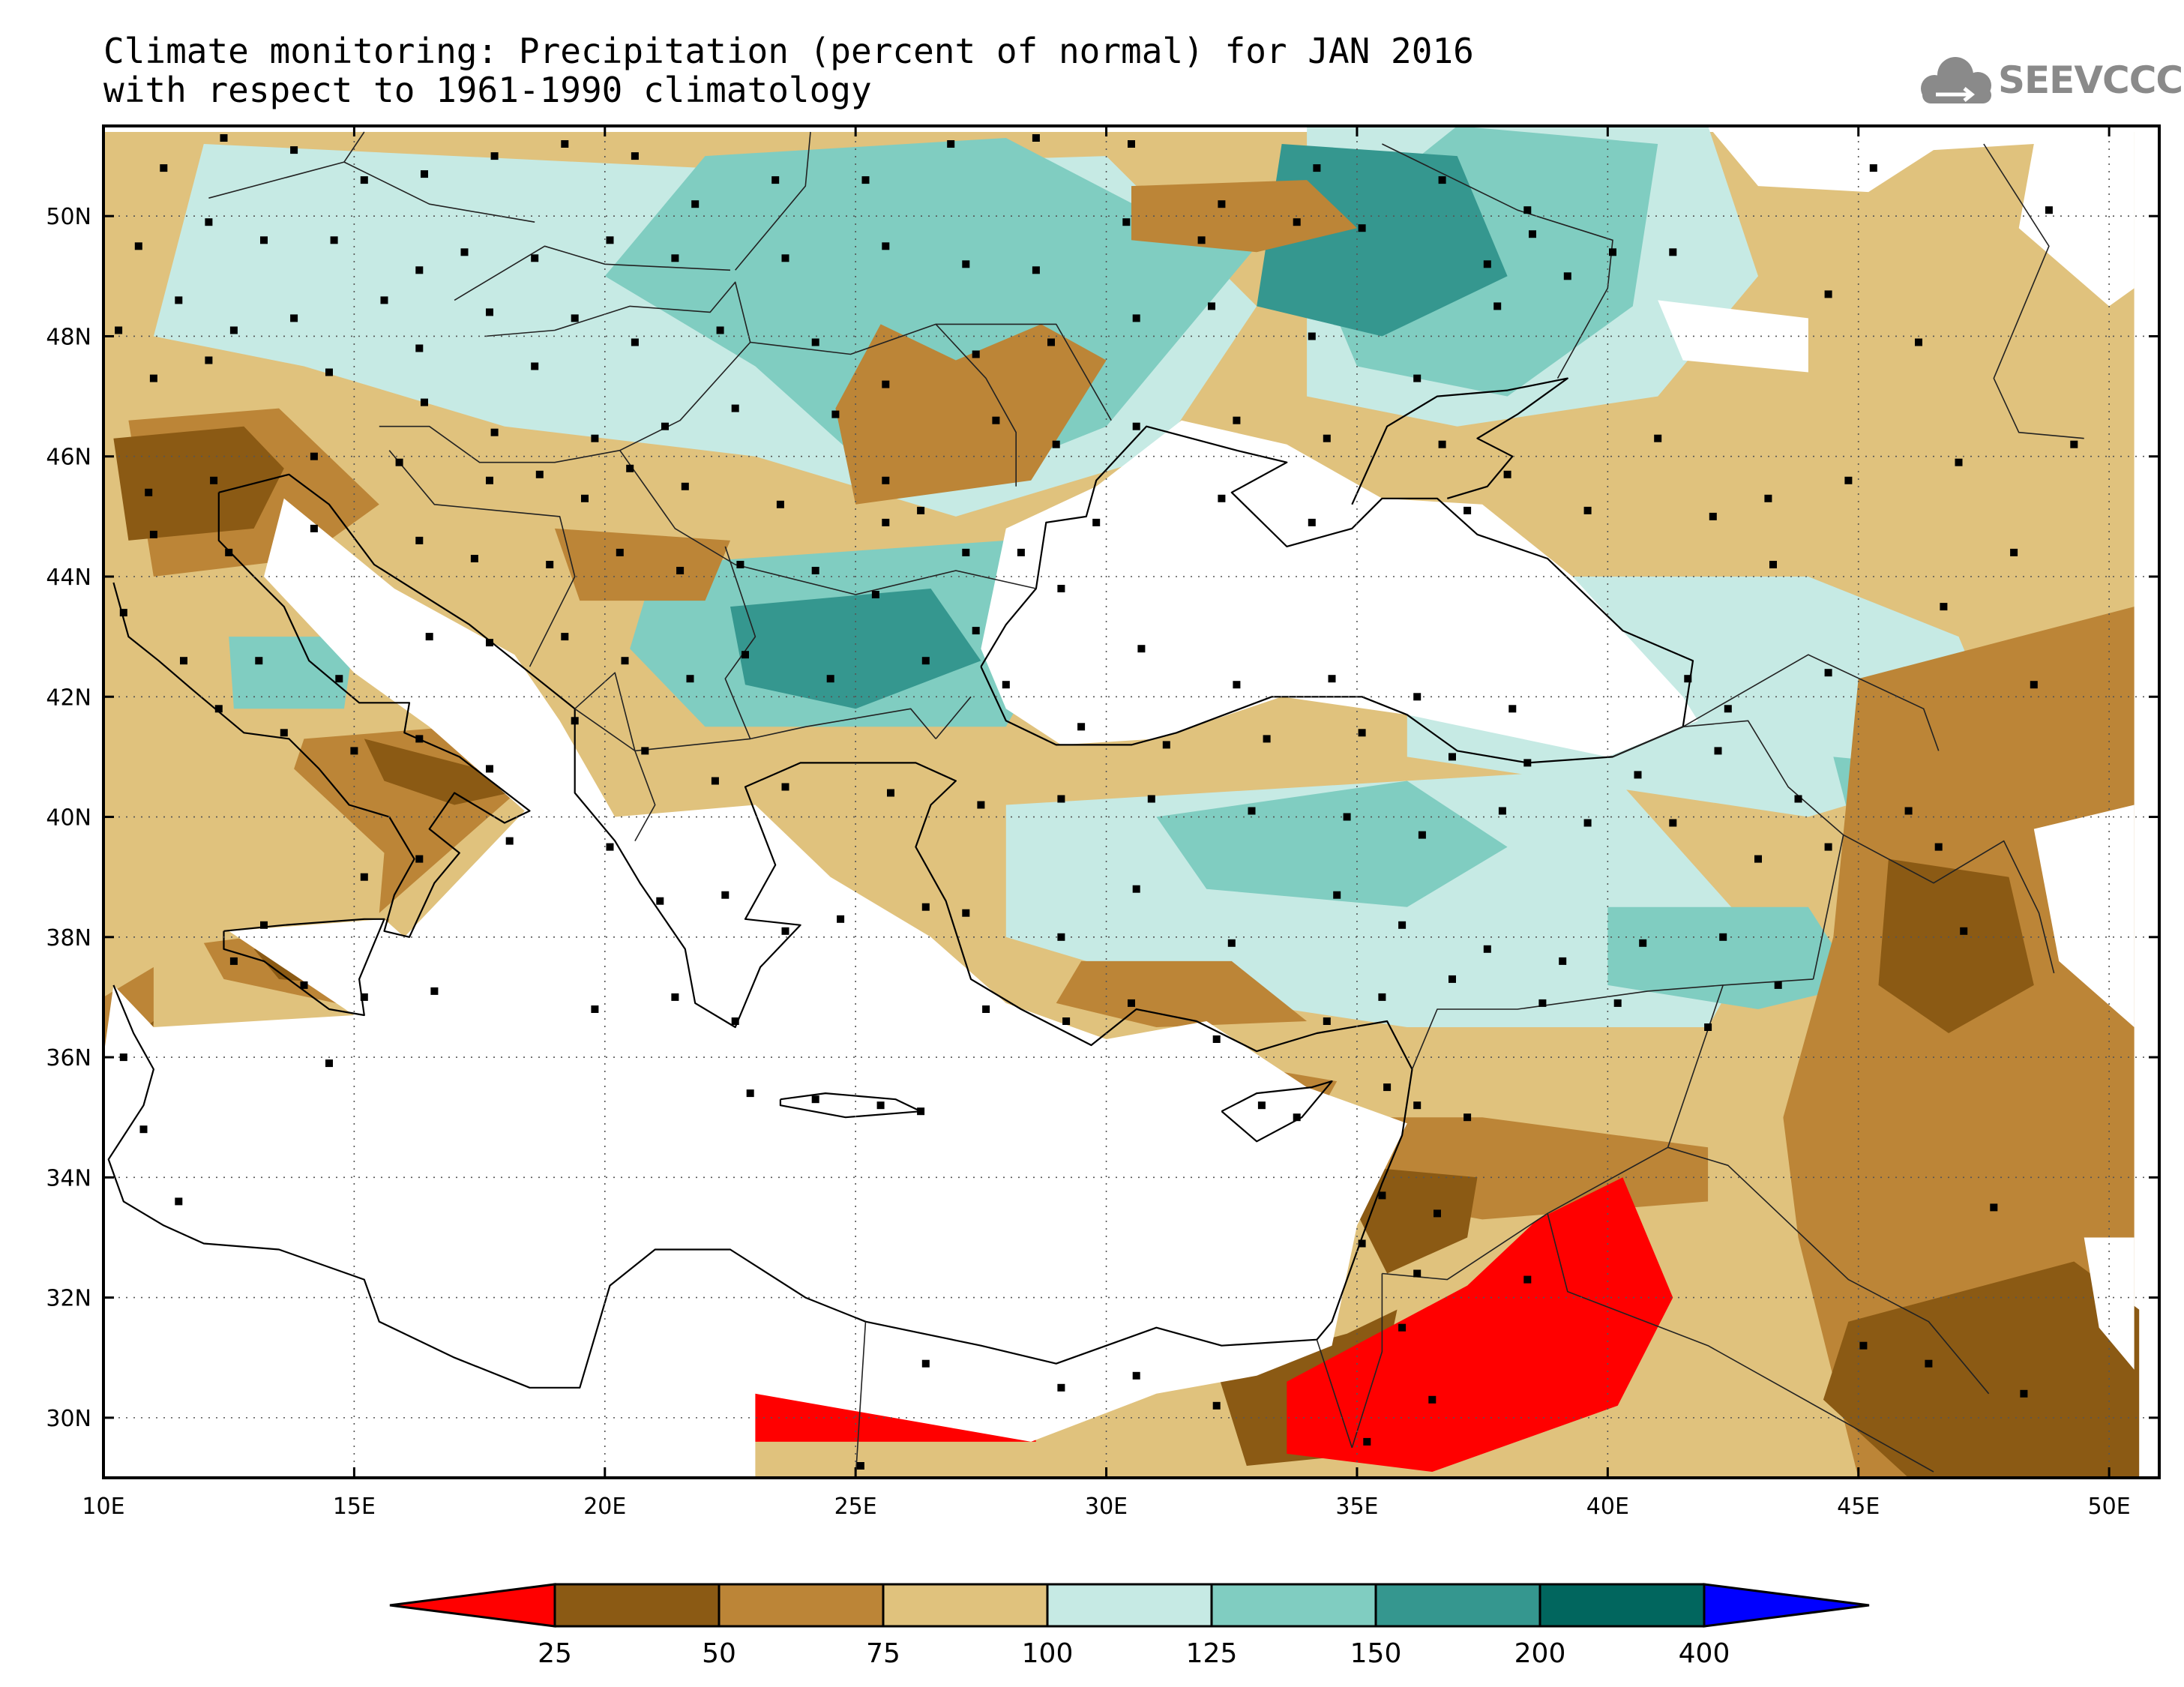 This screenshot has width=2184, height=1687. What do you see at coordinates (68, 337) in the screenshot?
I see `lat-tick-label: 48N` at bounding box center [68, 337].